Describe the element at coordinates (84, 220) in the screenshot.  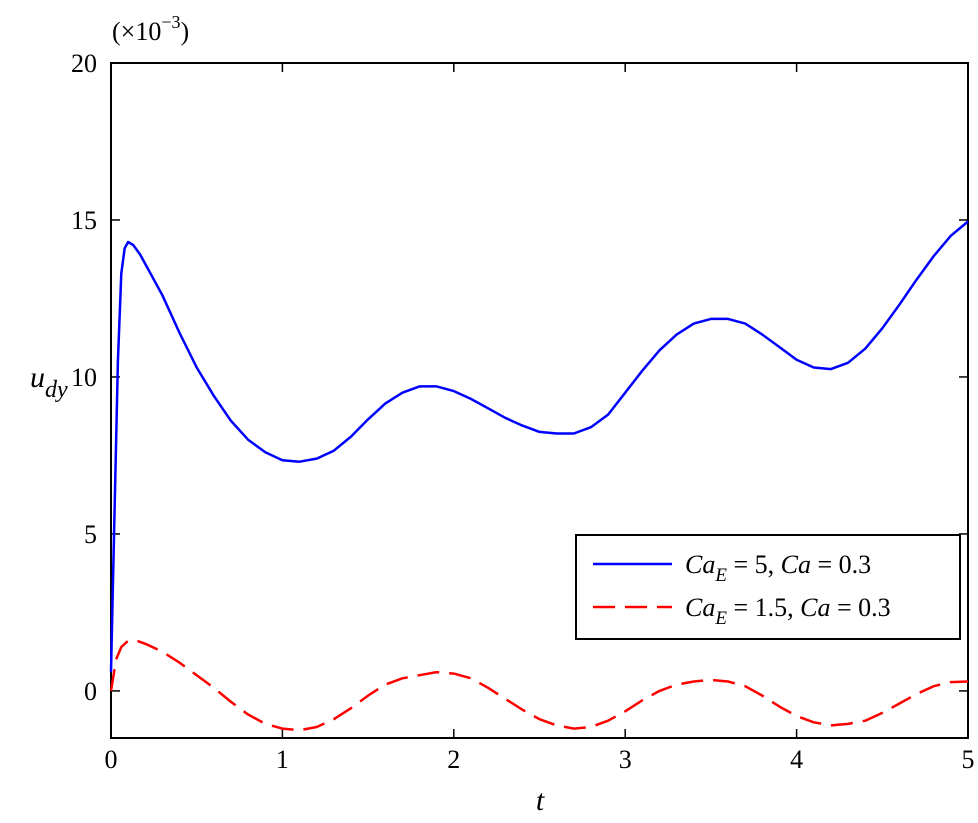
I see `y-tick-label: 15` at that location.